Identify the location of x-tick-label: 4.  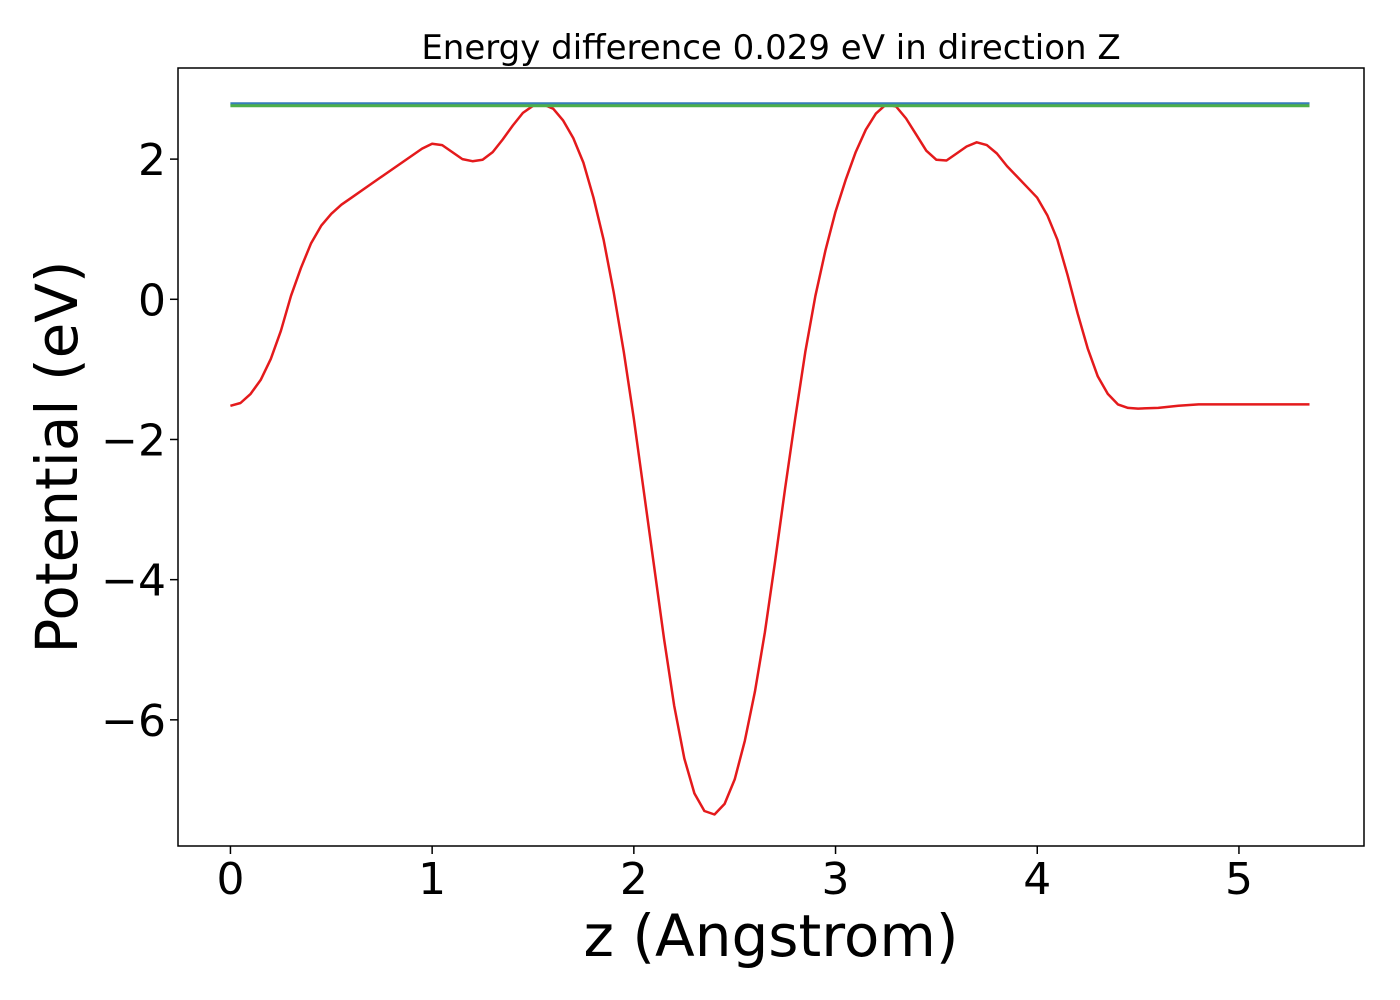
(1037, 879).